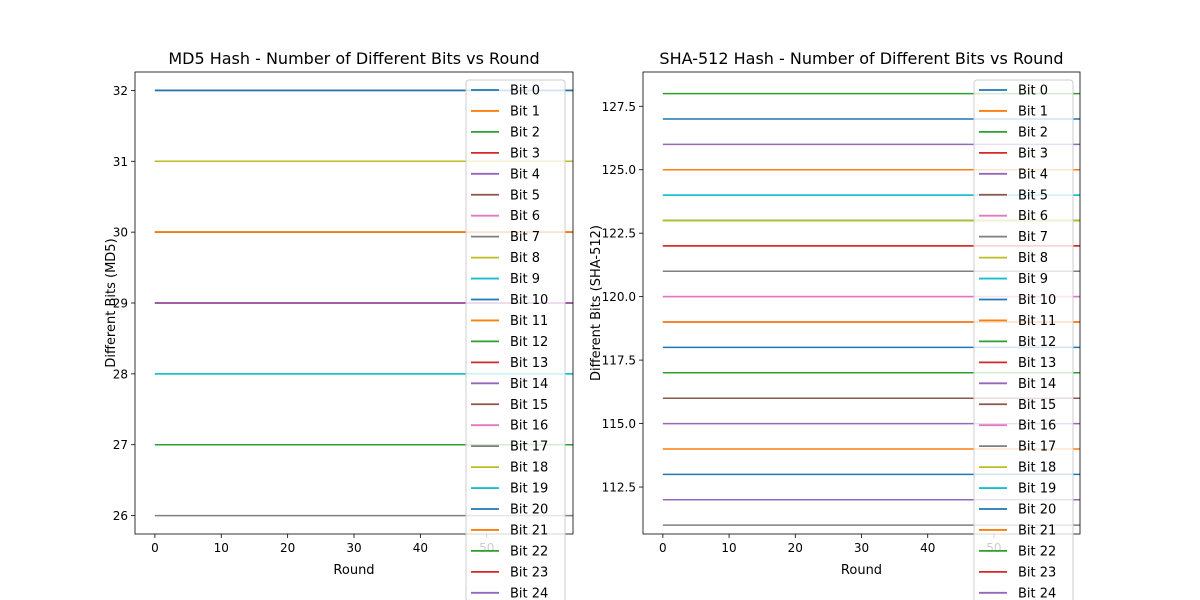  What do you see at coordinates (529, 426) in the screenshot?
I see `md5-legend-label: Bit 16` at bounding box center [529, 426].